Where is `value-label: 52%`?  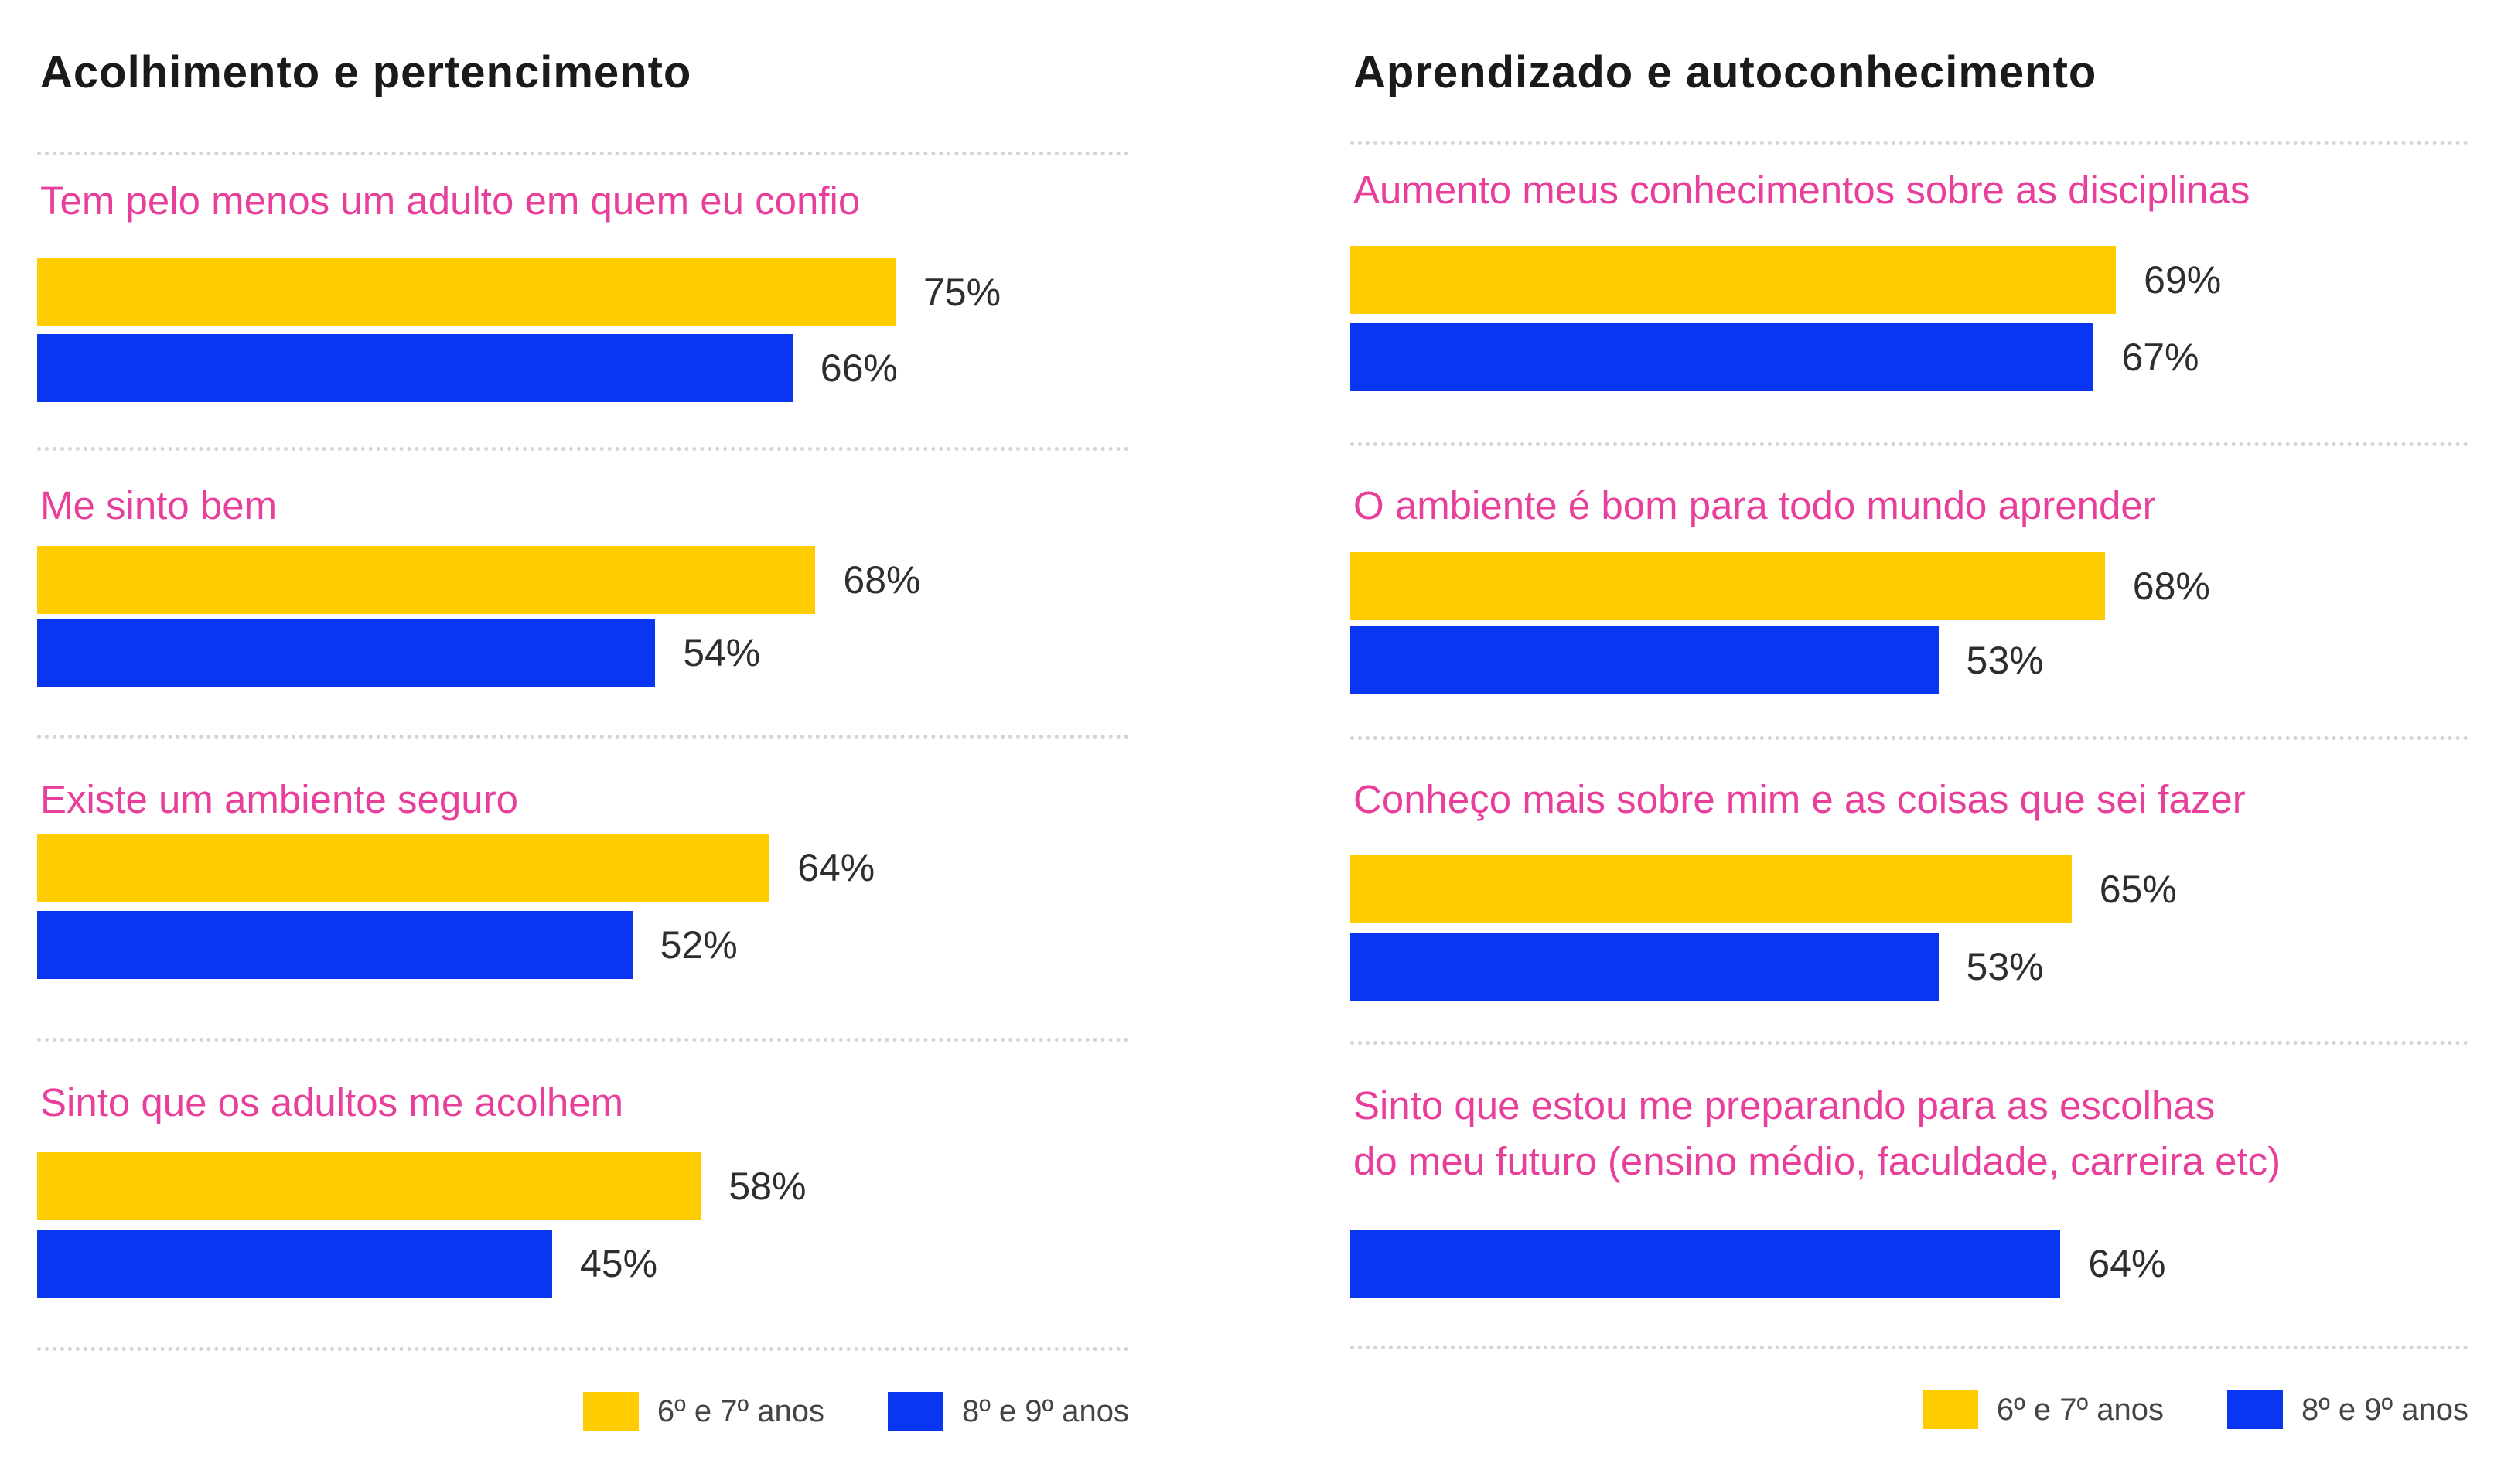 value-label: 52% is located at coordinates (699, 945).